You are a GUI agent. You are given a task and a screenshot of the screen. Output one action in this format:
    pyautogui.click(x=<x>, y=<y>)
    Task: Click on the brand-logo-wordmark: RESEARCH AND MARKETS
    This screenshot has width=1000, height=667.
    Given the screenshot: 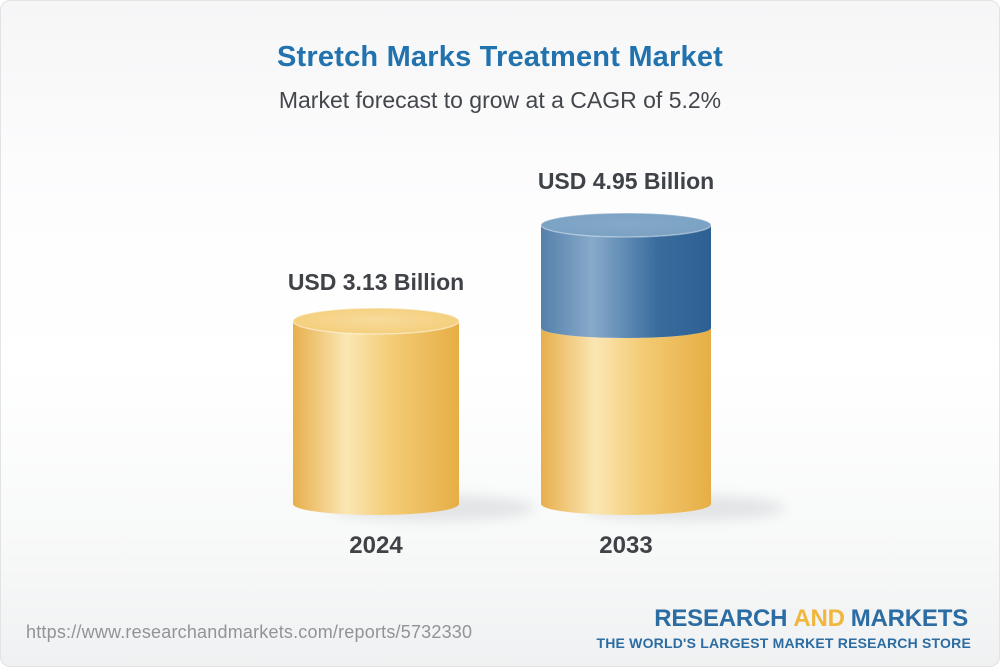 What is the action you would take?
    pyautogui.click(x=783, y=619)
    